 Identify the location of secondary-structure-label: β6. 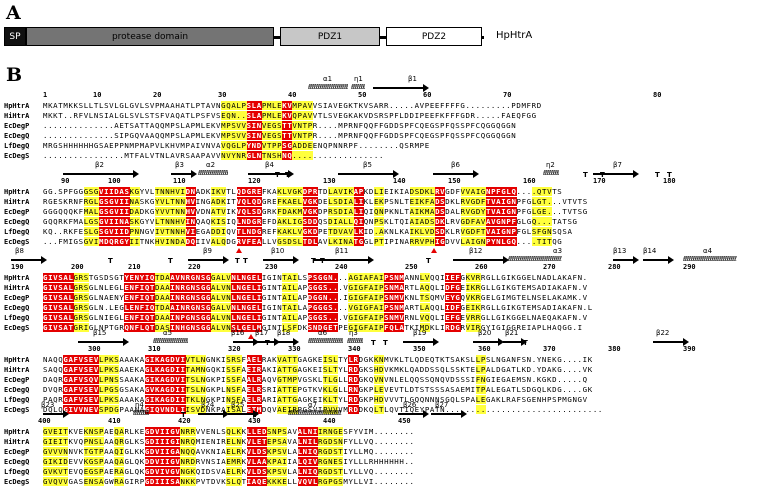
(455, 165).